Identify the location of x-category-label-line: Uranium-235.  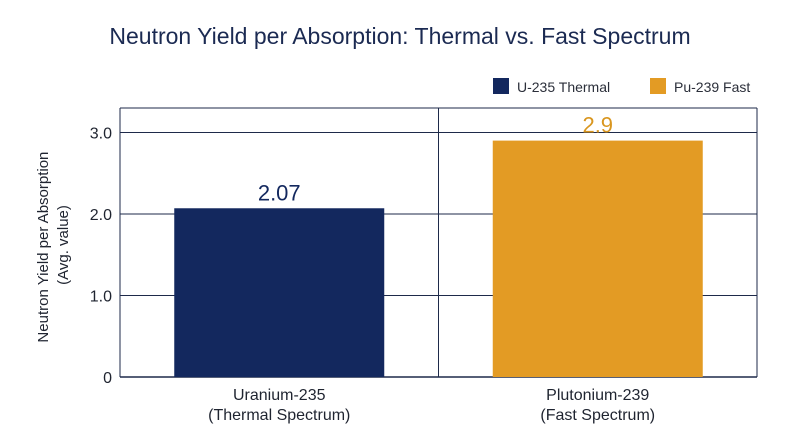
(279, 395).